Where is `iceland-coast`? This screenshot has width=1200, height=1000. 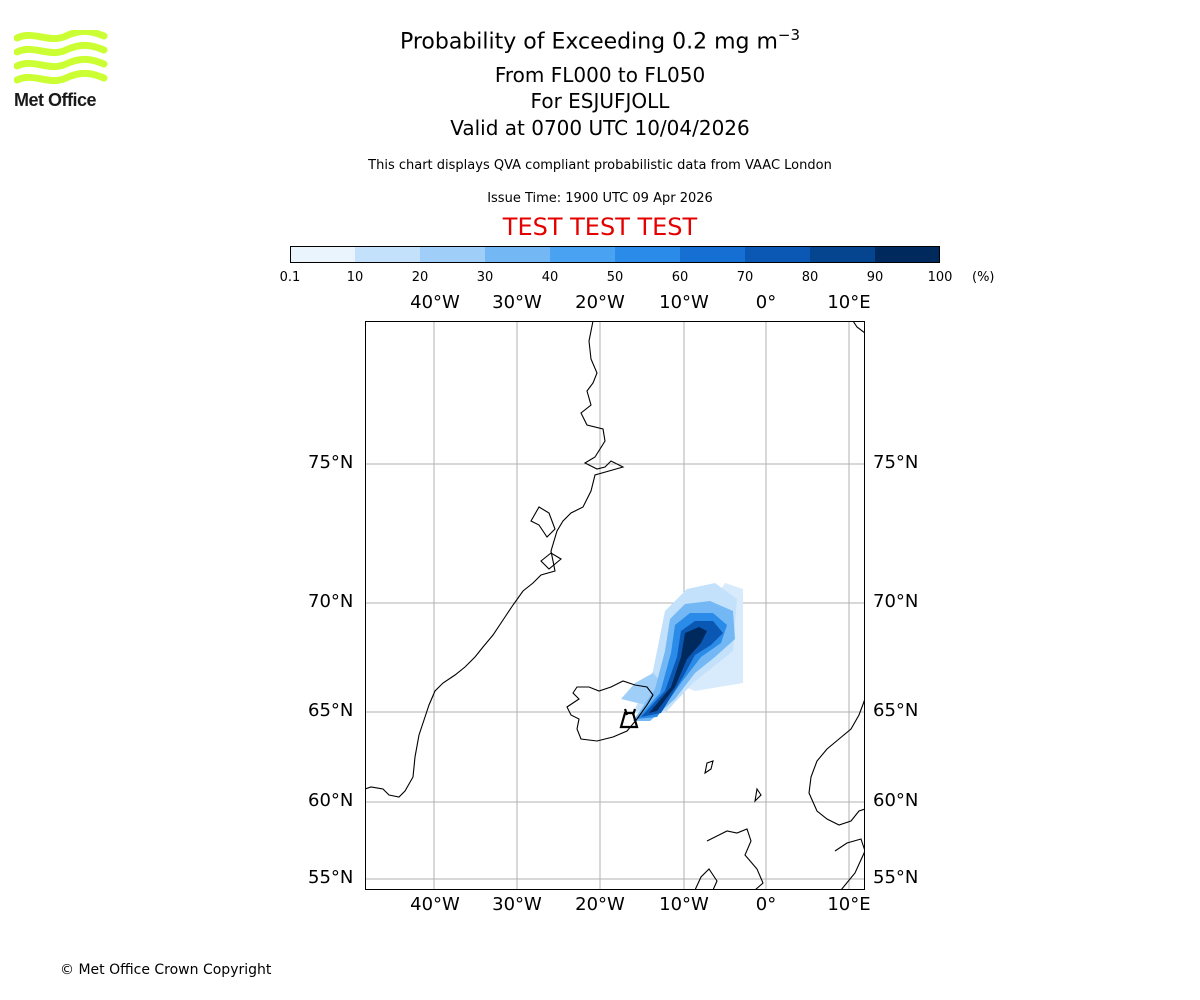 iceland-coast is located at coordinates (610, 711).